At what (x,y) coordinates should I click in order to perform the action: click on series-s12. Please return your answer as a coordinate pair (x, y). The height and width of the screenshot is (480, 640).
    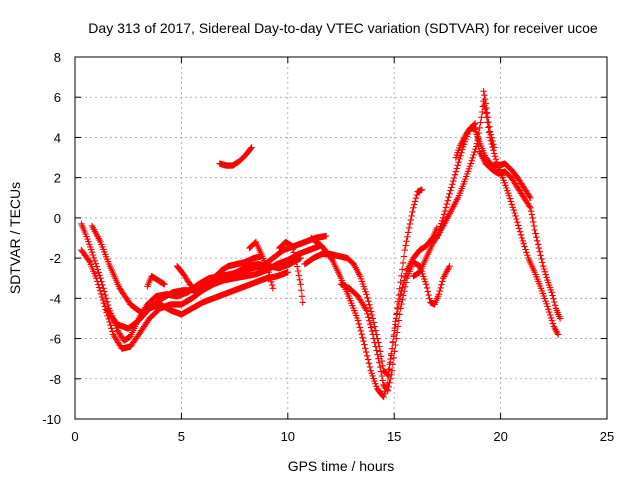
    Looking at the image, I should click on (395, 326).